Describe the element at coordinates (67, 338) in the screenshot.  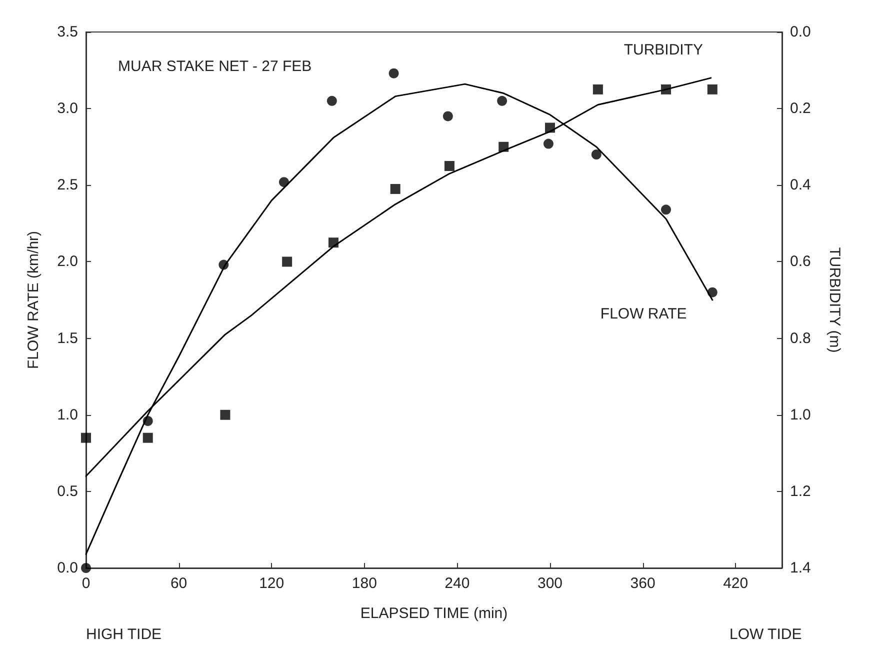
I see `y-tick-label: 1.5` at that location.